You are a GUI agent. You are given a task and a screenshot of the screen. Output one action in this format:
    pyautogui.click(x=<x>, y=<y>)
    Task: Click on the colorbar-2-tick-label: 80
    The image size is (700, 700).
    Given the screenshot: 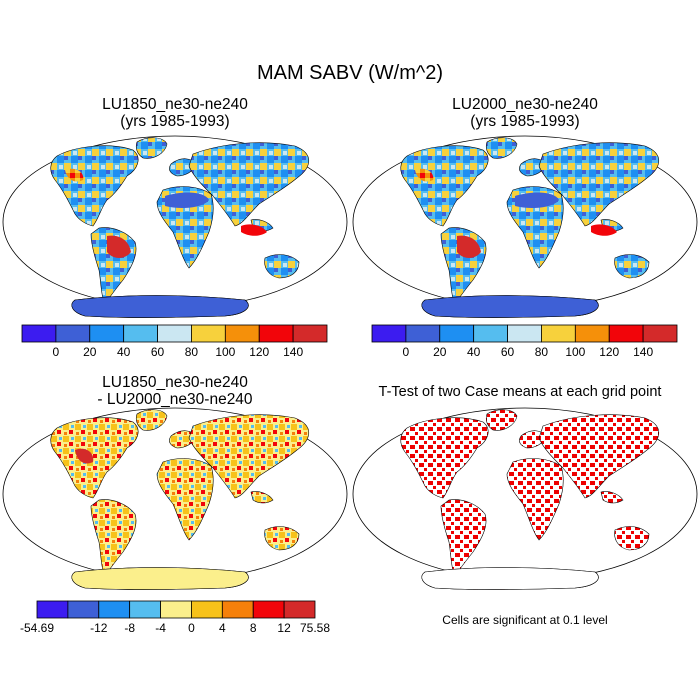 What is the action you would take?
    pyautogui.click(x=542, y=352)
    